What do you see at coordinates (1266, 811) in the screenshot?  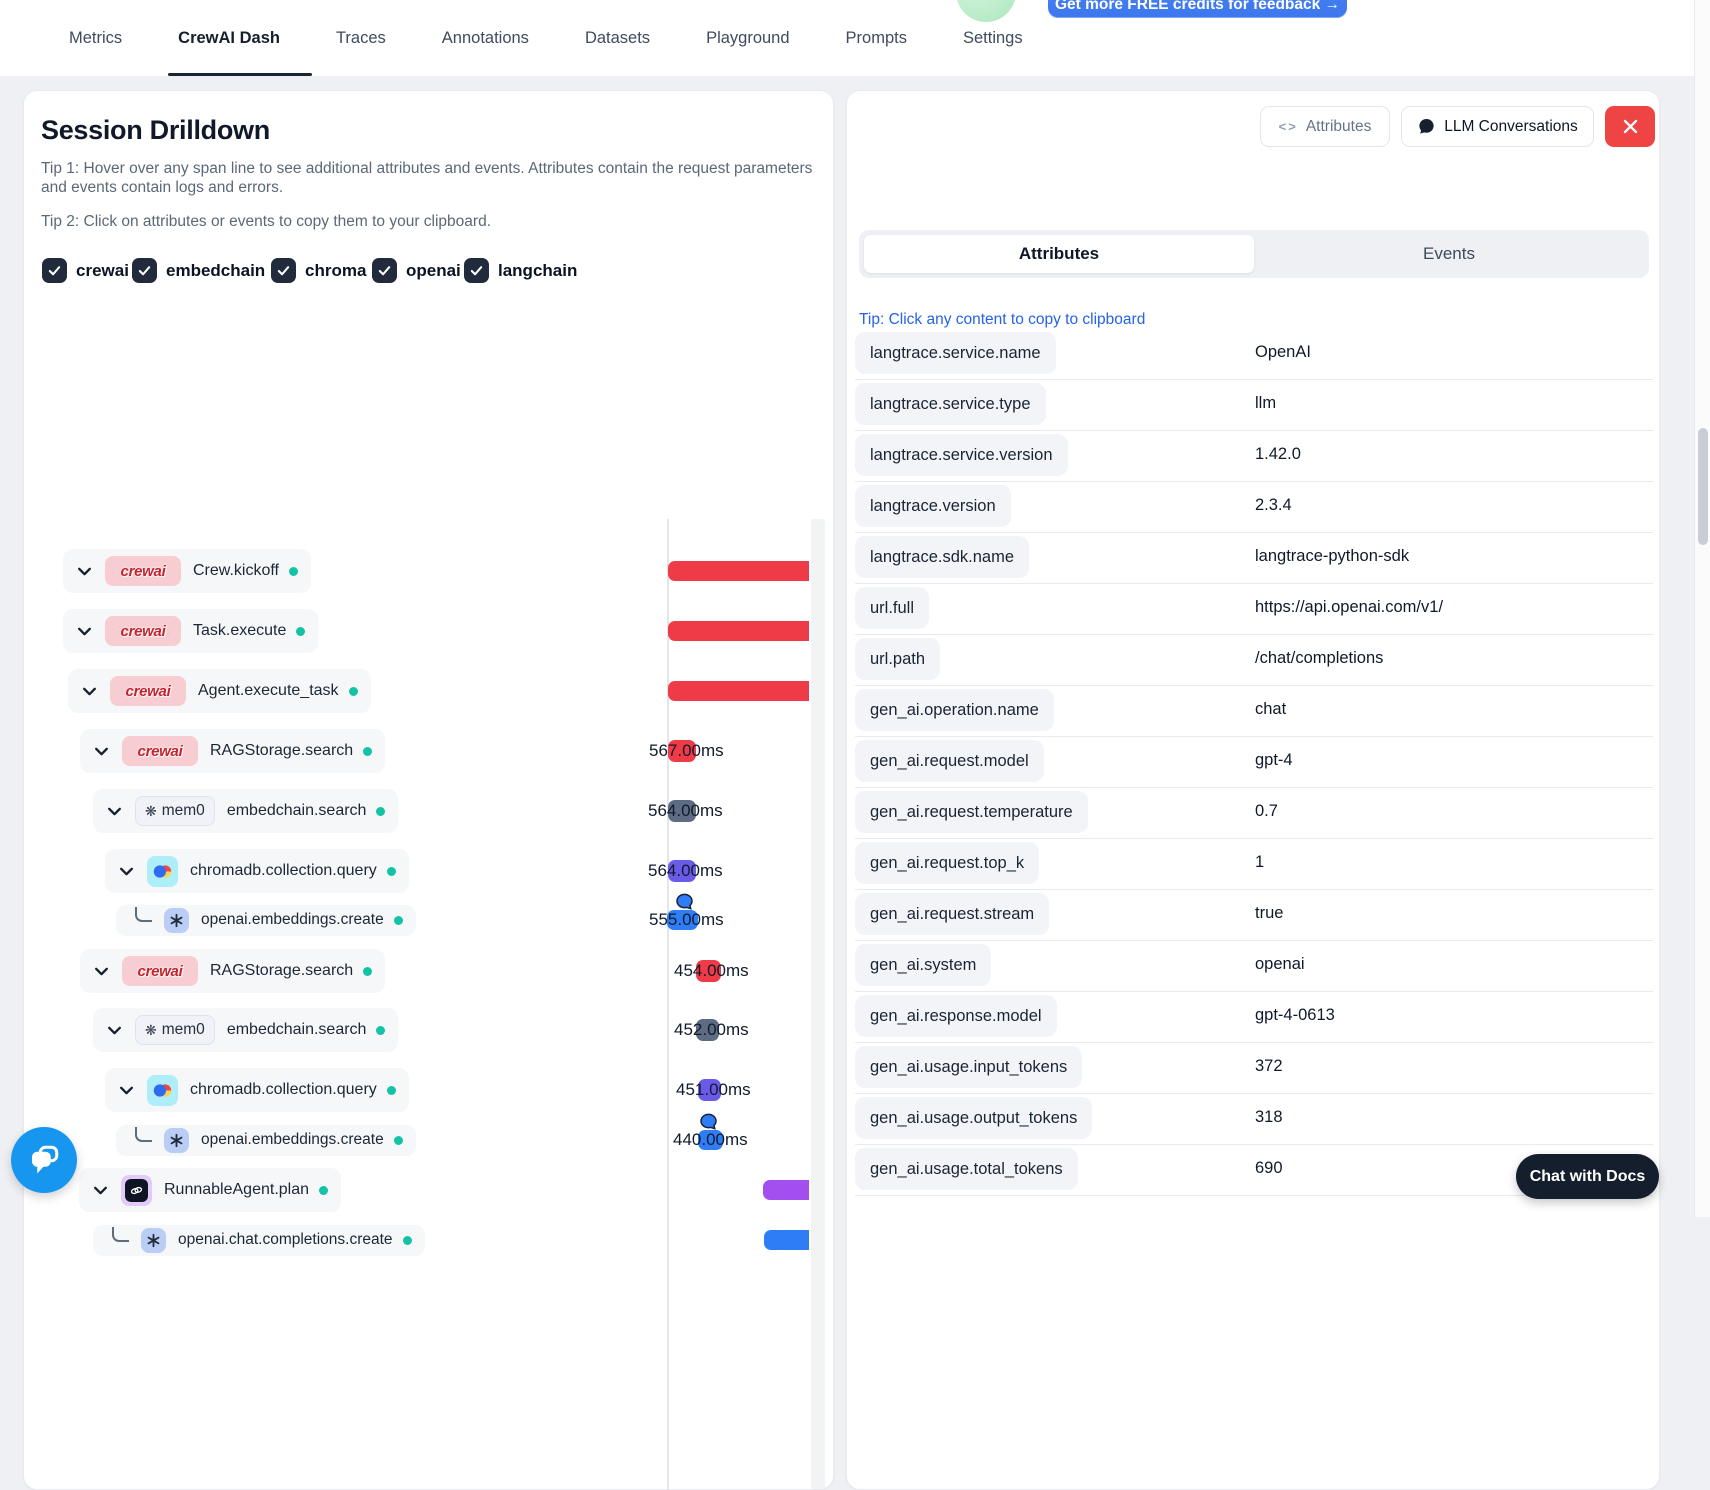 I see `attribute-value-gen_ai.request.temperature: 0.7` at bounding box center [1266, 811].